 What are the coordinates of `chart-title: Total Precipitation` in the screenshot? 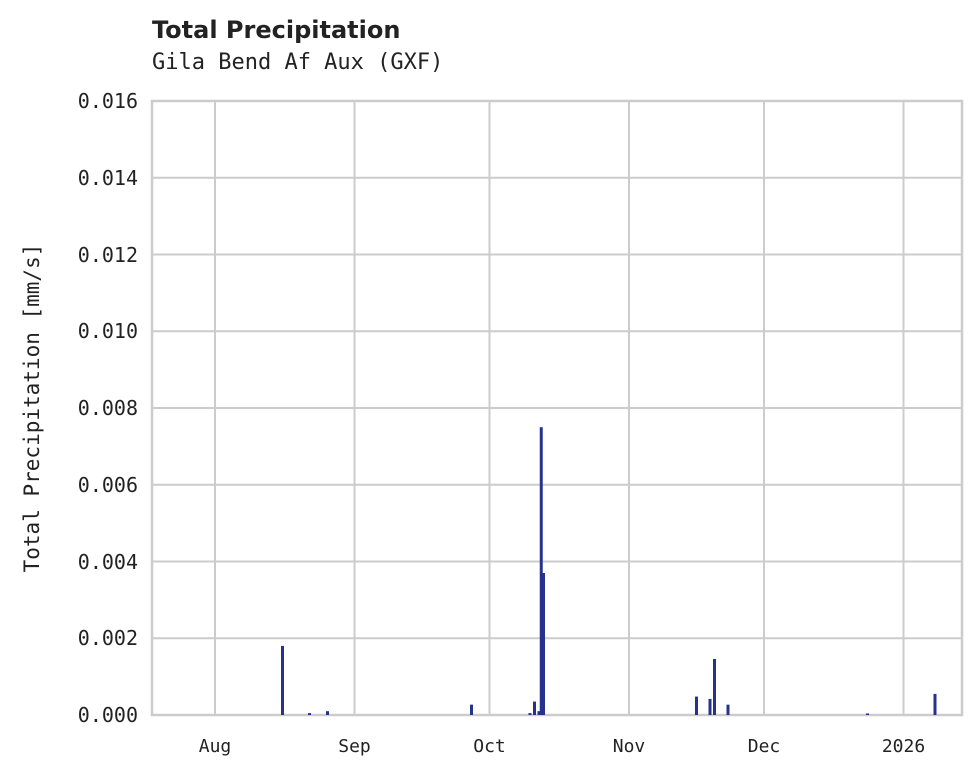 It's located at (276, 30).